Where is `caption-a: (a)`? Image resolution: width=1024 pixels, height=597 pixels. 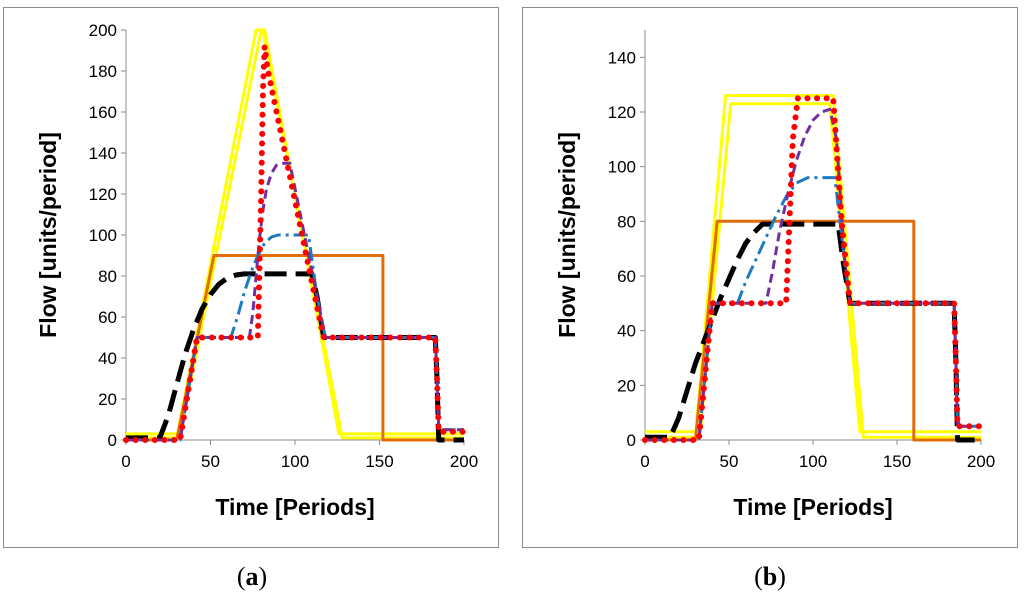 caption-a: (a) is located at coordinates (252, 576).